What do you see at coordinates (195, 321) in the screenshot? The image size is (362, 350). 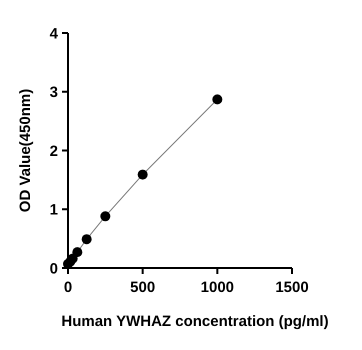 I see `x-axis-title: Human YWHAZ concentration (pg/ml)` at bounding box center [195, 321].